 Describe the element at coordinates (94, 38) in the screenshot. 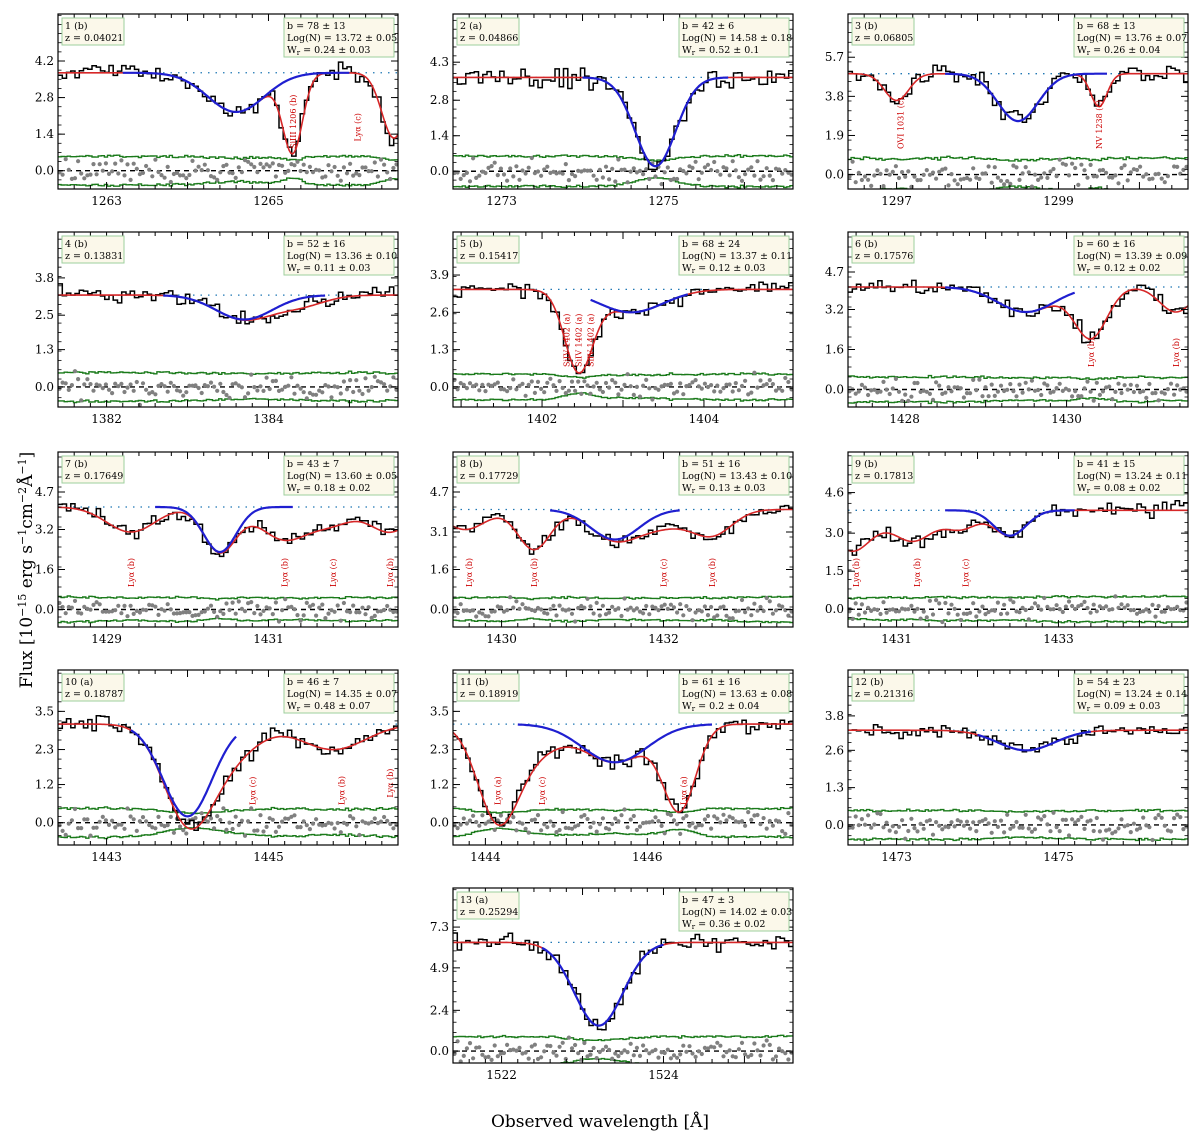

I see `panel-redshift: z = 0.04021` at that location.